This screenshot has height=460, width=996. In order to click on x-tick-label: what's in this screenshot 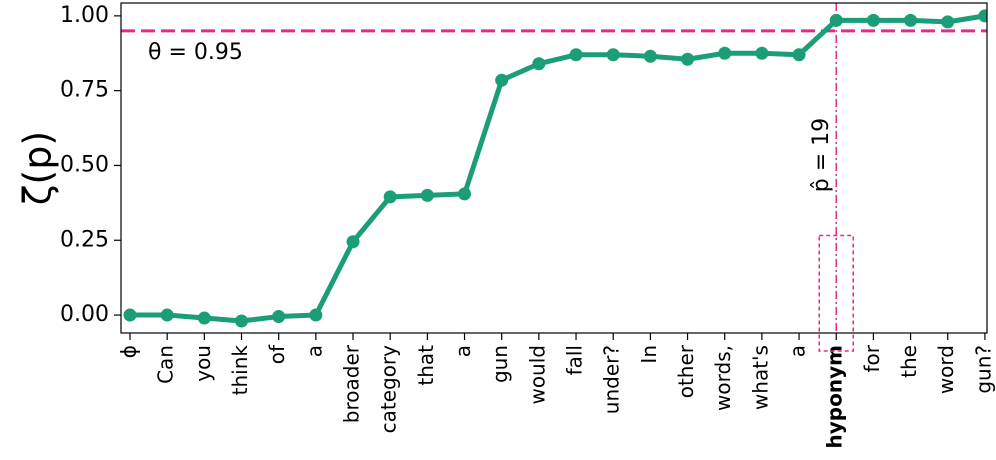, I will do `click(760, 377)`.